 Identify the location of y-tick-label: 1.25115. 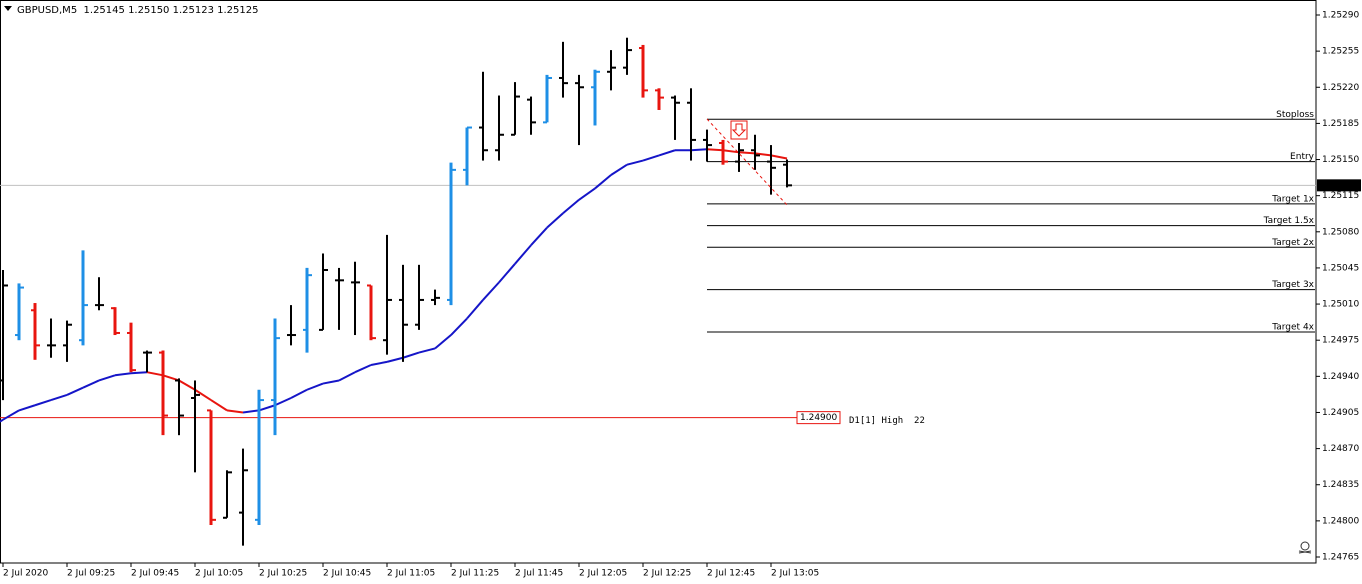
(1340, 196).